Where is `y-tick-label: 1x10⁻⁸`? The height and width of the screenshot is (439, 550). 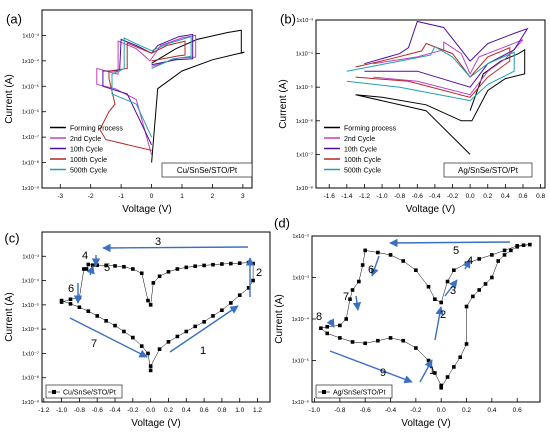
y-tick-label: 1x10⁻⁸ is located at coordinates (30, 163).